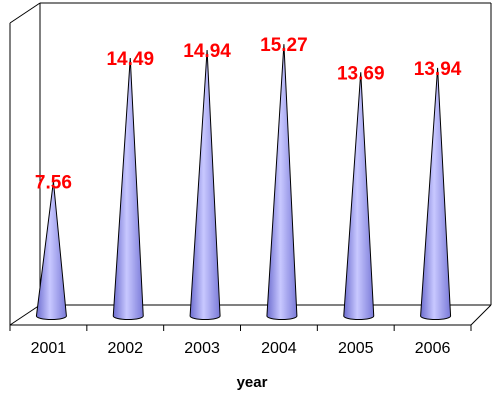 The height and width of the screenshot is (397, 494). I want to click on x-tick-label-2006: 2006, so click(433, 348).